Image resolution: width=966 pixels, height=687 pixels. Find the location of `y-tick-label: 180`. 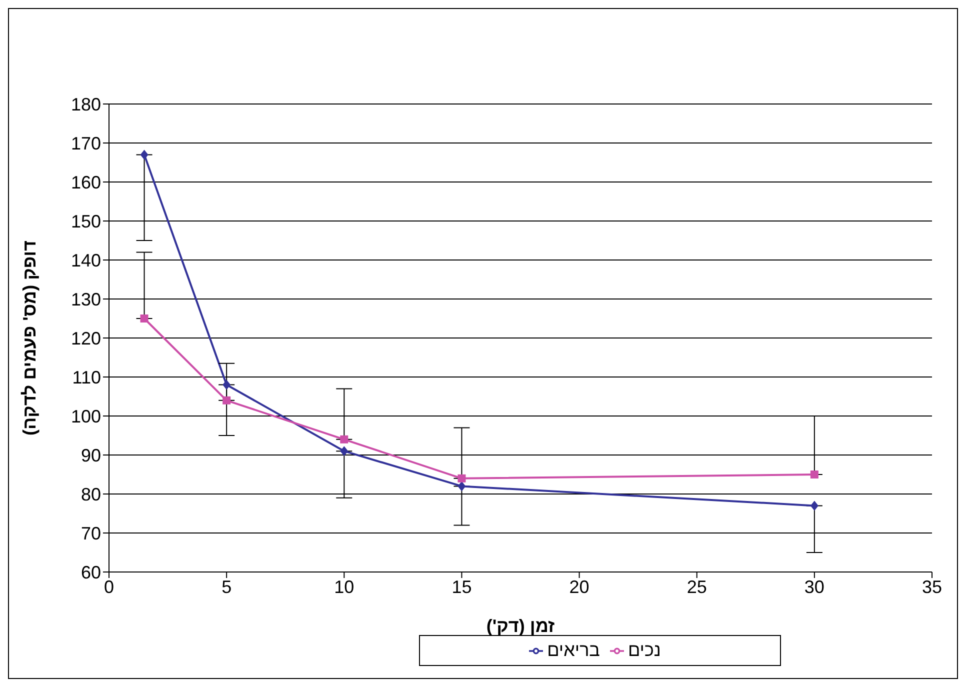

y-tick-label: 180 is located at coordinates (85, 104).